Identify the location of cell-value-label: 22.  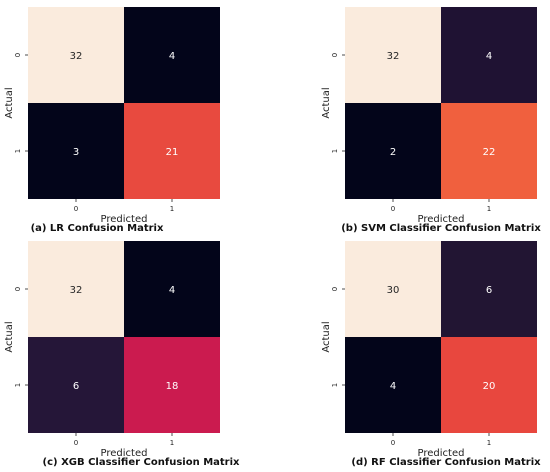
(489, 152).